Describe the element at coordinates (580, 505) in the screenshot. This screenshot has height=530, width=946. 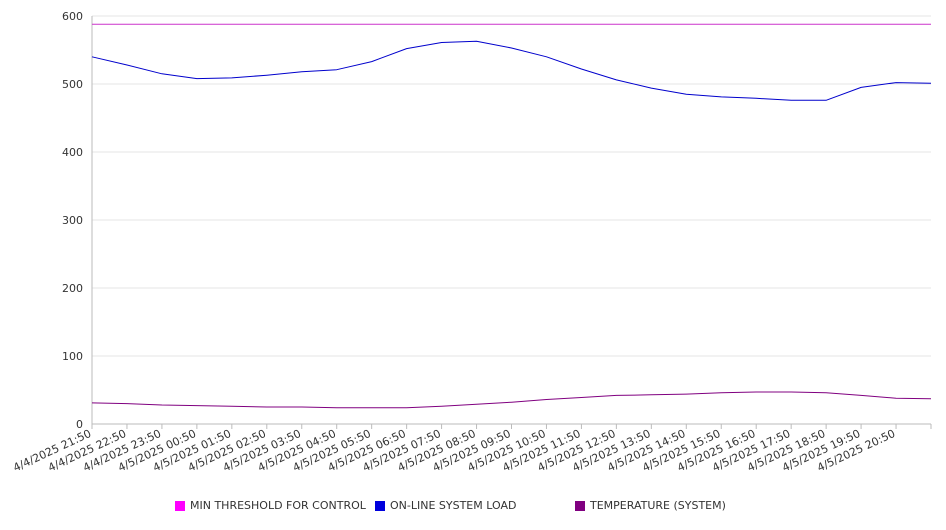
I see `legend-swatch-temperature` at that location.